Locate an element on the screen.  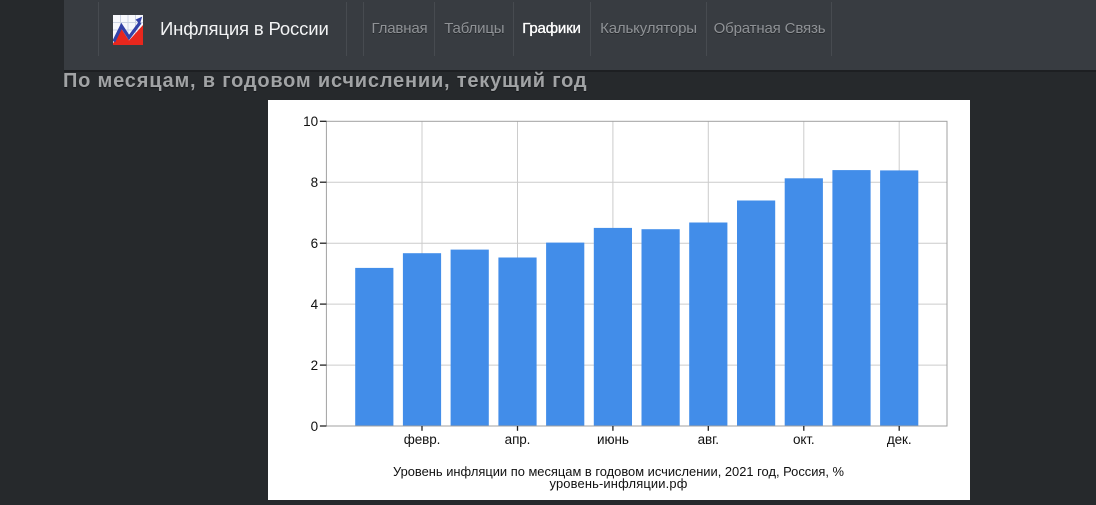
svg-text: 8 is located at coordinates (315, 182).